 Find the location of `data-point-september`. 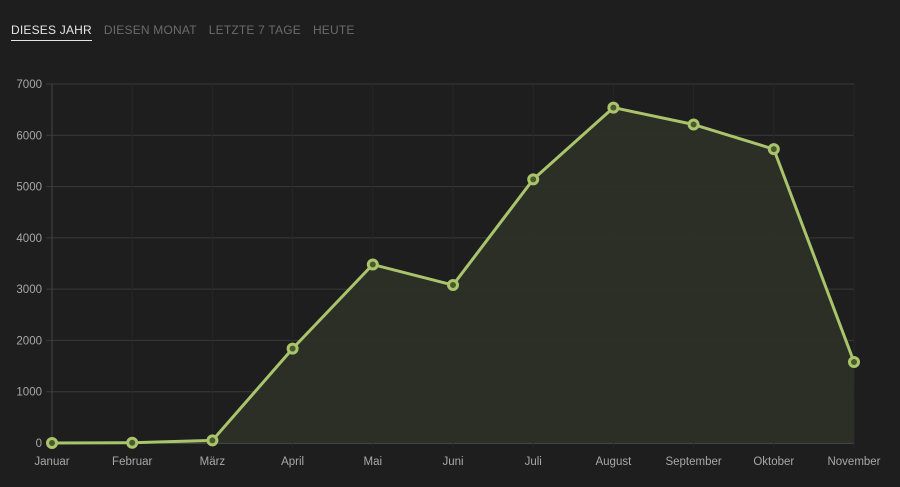

data-point-september is located at coordinates (693, 124).